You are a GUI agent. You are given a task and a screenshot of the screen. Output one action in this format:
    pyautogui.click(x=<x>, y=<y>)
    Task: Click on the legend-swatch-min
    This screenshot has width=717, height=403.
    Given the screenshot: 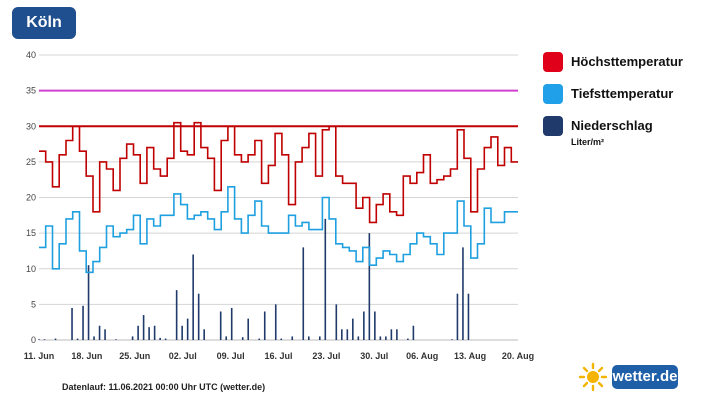 What is the action you would take?
    pyautogui.click(x=553, y=94)
    